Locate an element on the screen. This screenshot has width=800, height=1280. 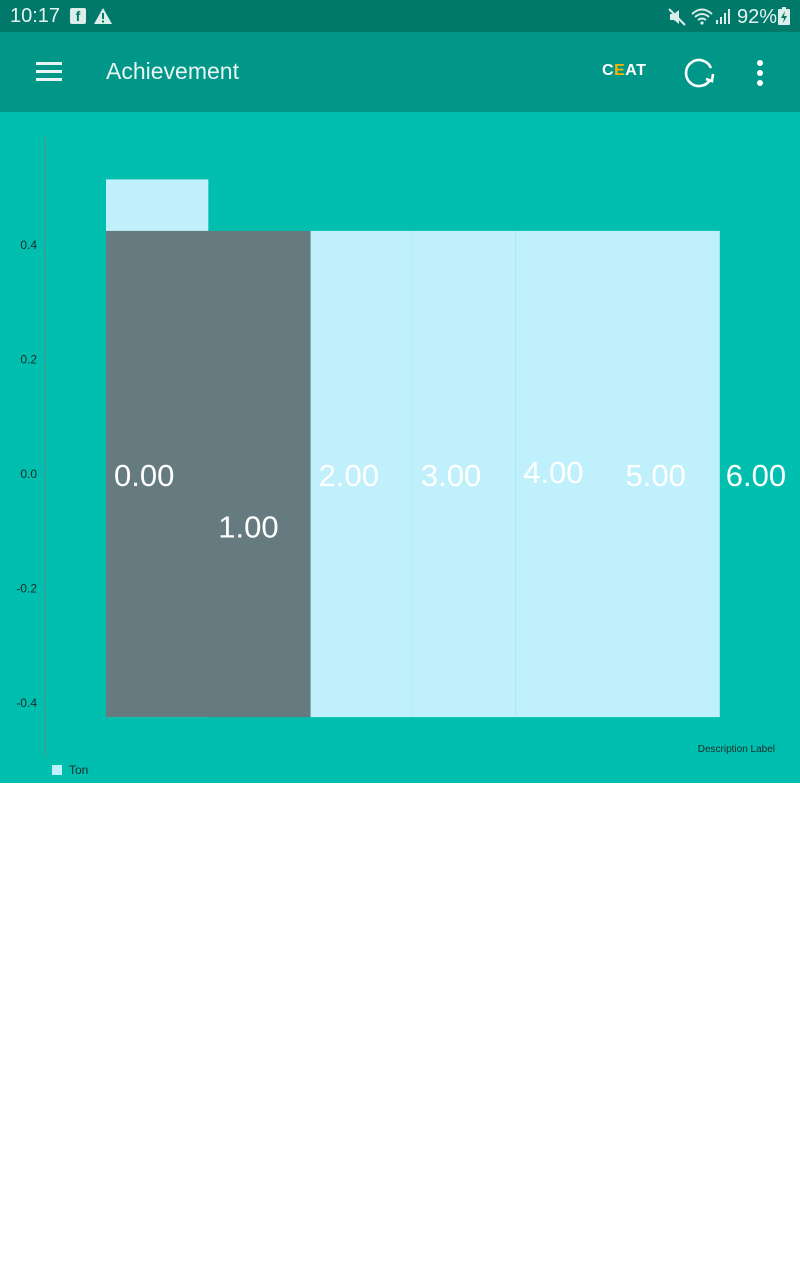
signal-icon is located at coordinates (723, 16).